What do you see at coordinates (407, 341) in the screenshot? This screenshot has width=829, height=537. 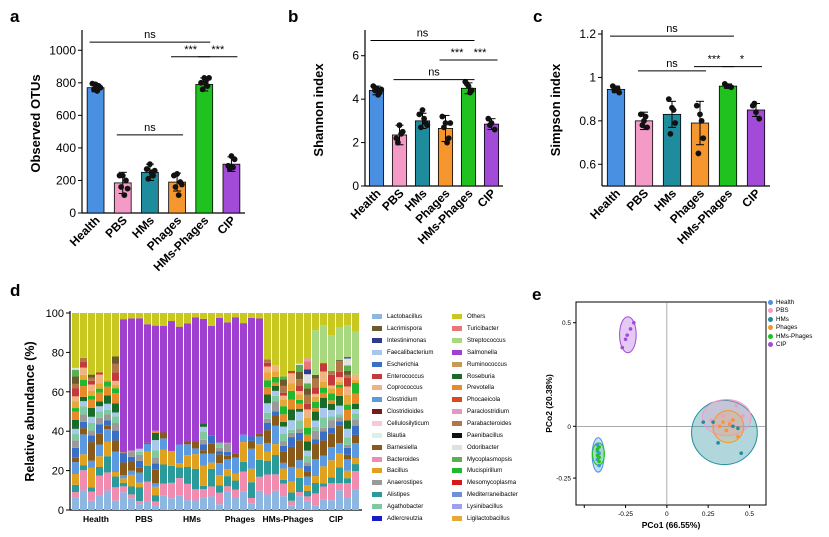 I see `legend-label: Intestinimonas` at bounding box center [407, 341].